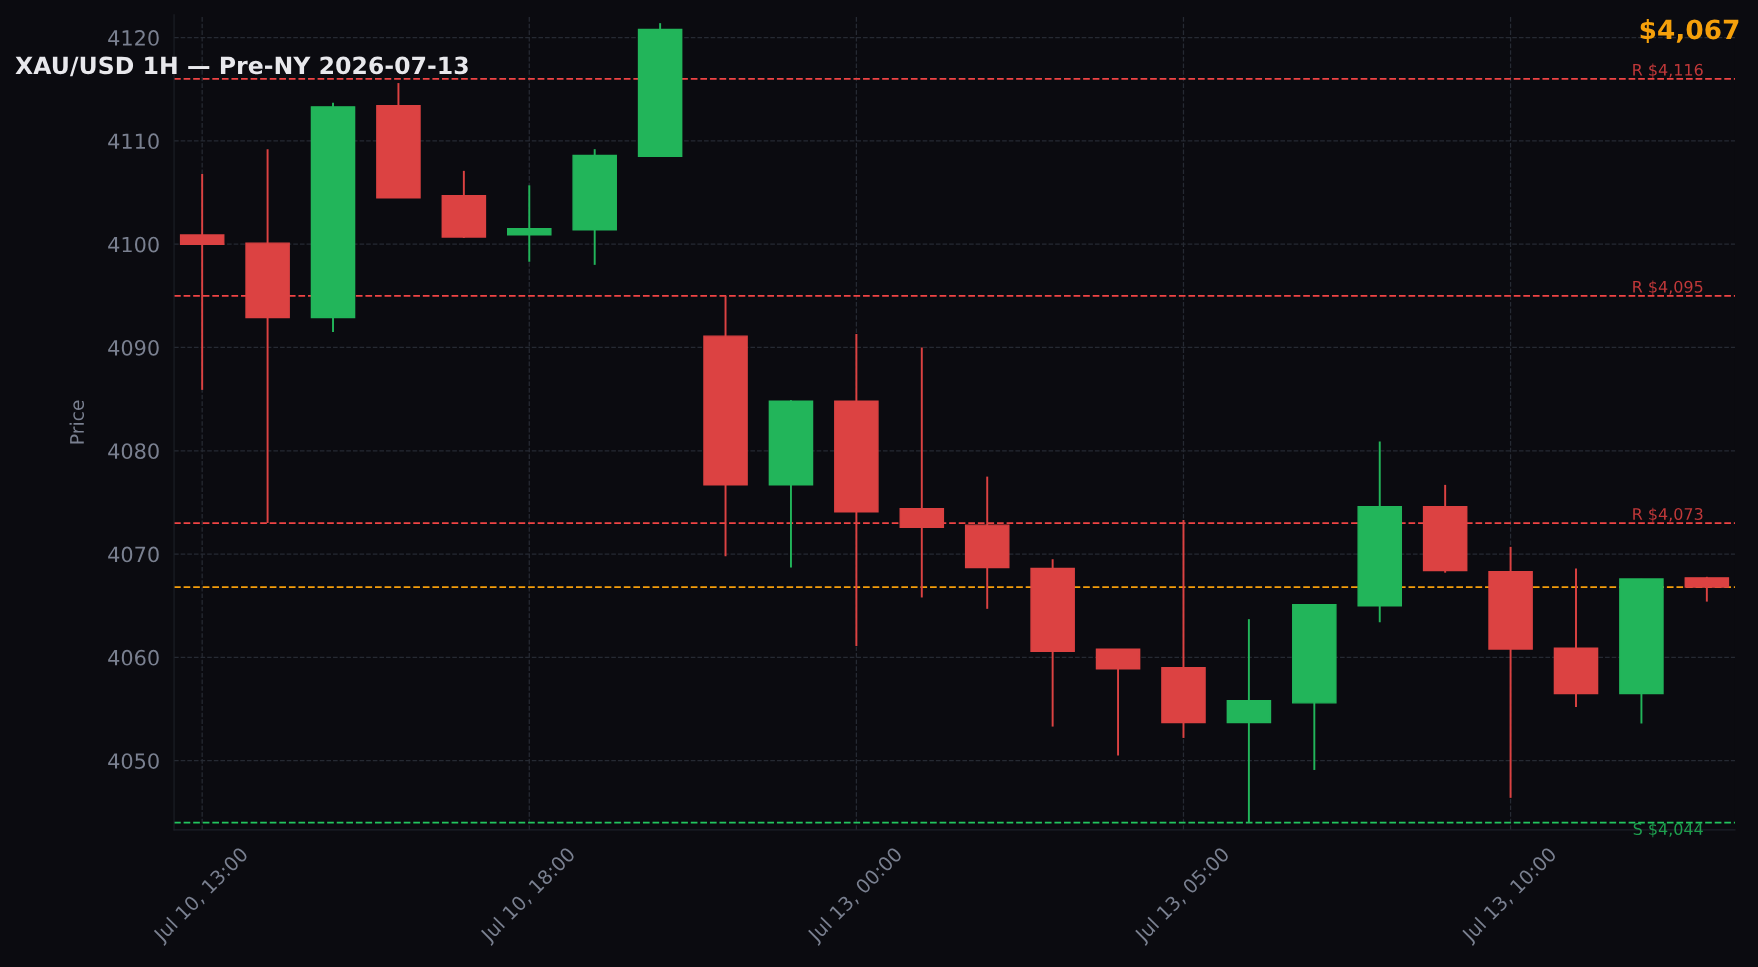 This screenshot has height=967, width=1758. Describe the element at coordinates (1668, 70) in the screenshot. I see `ref-line-label: R $4,116` at that location.